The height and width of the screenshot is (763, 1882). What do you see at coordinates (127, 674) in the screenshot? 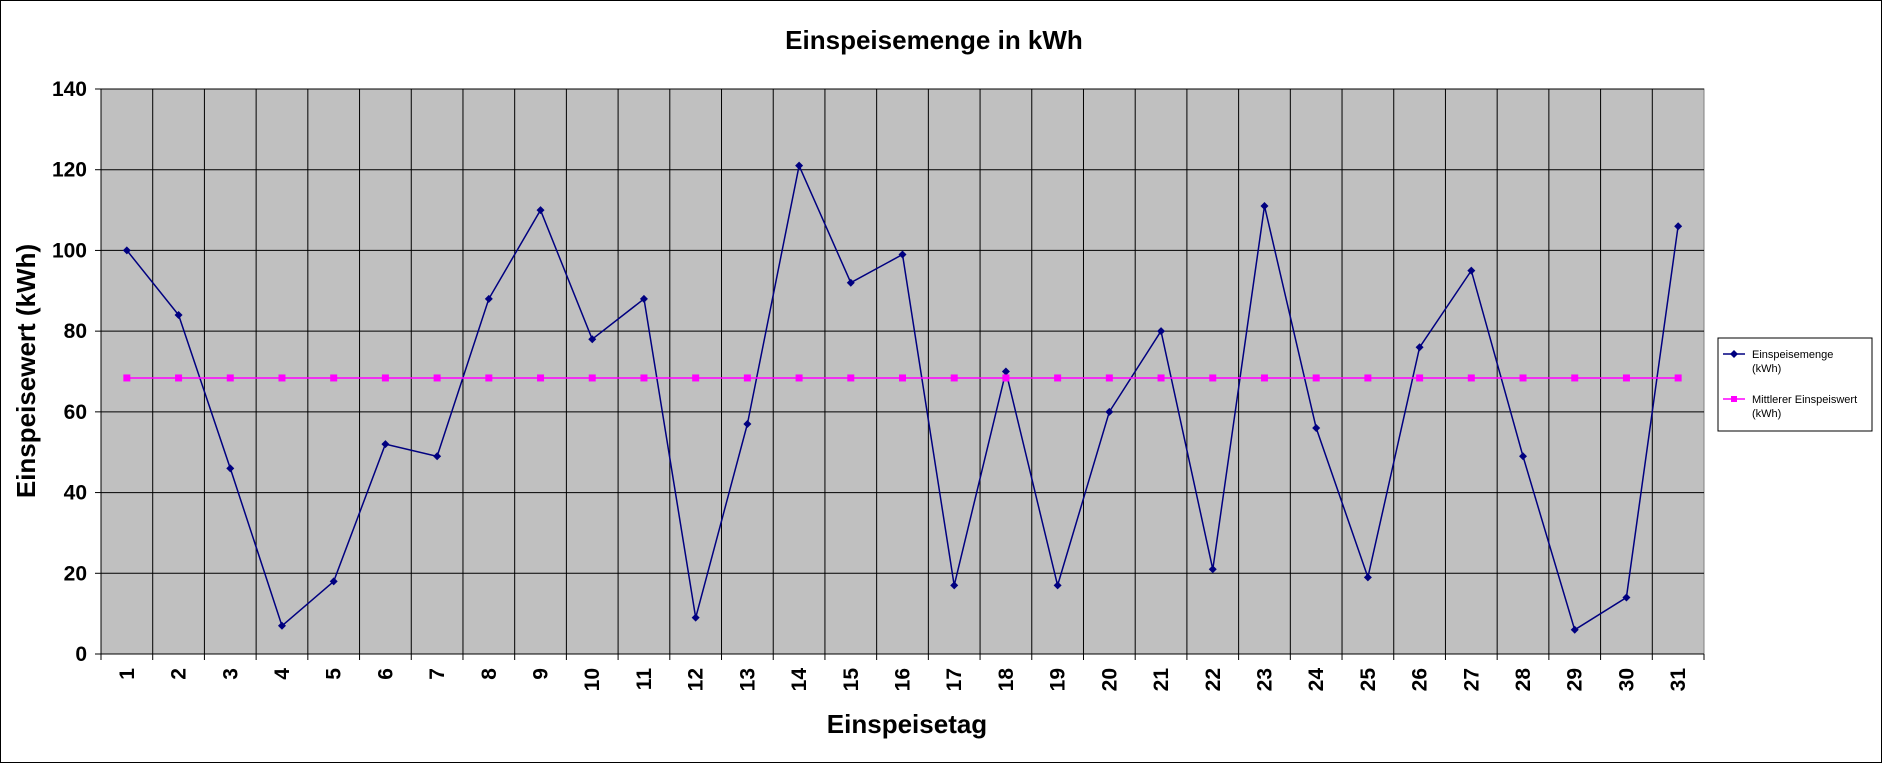
I see `x-tick-label-1: 1` at bounding box center [127, 674].